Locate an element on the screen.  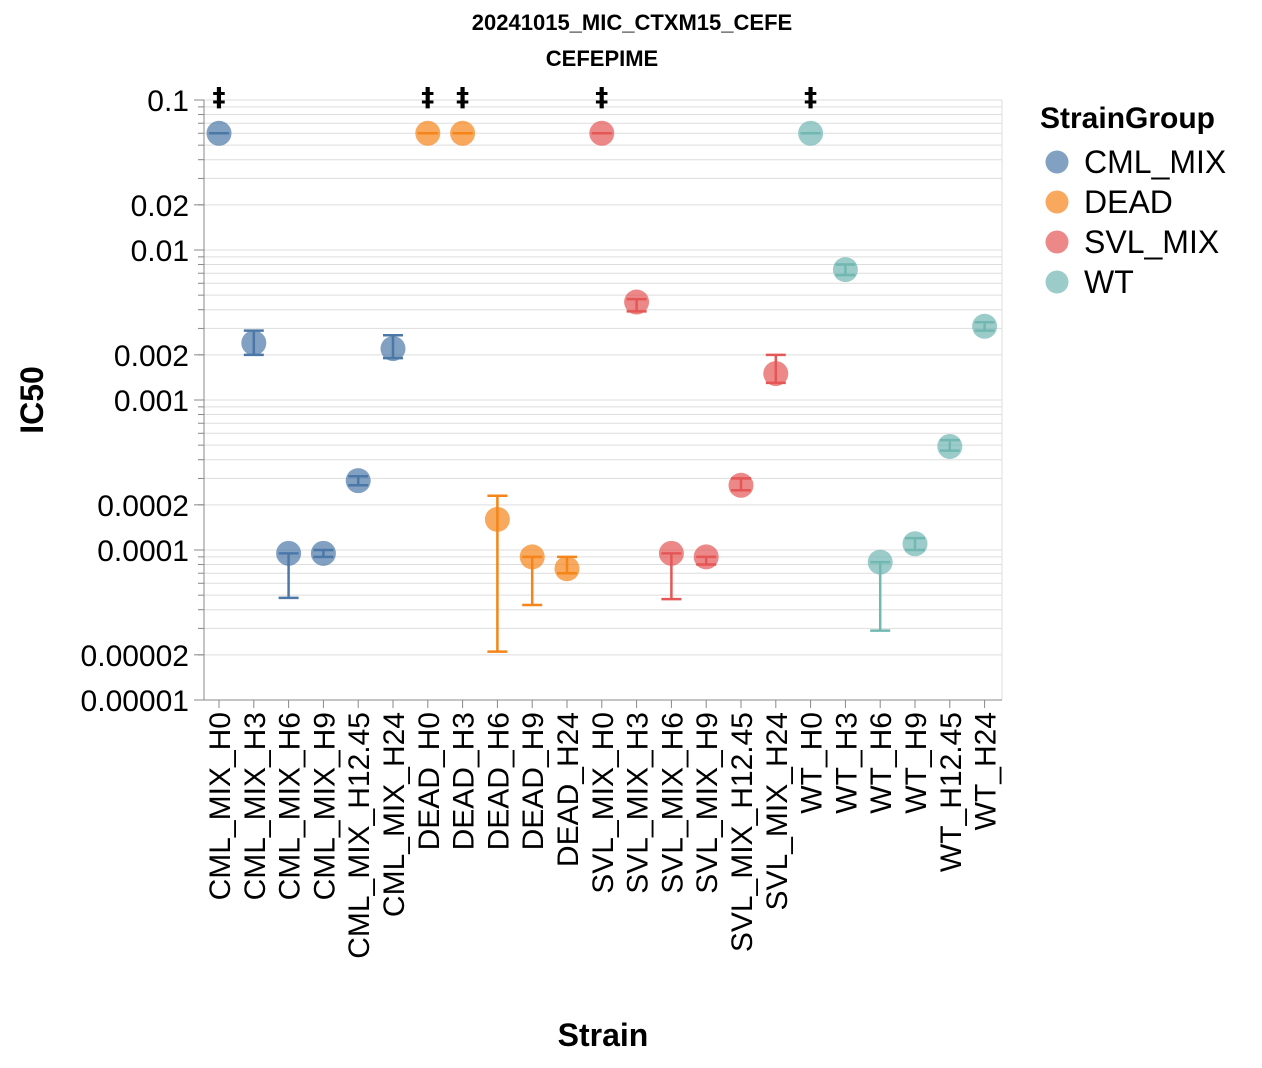
x-tick-label: CML_MIX_H9 is located at coordinates (324, 806).